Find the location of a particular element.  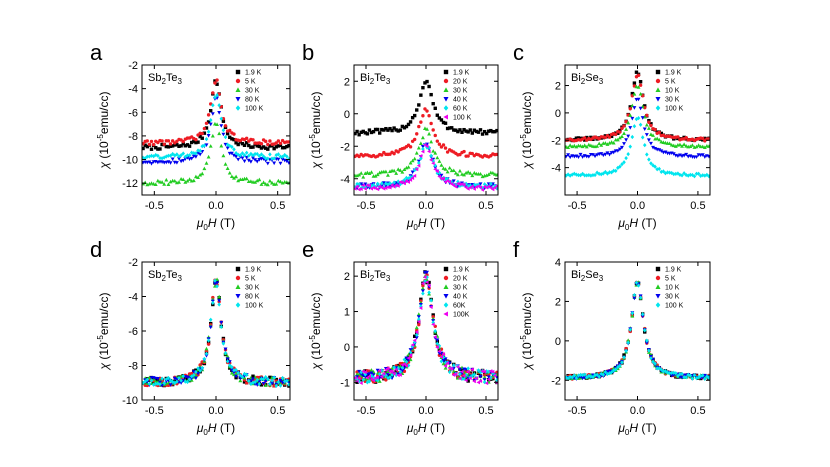

series-30-k is located at coordinates (426, 152).